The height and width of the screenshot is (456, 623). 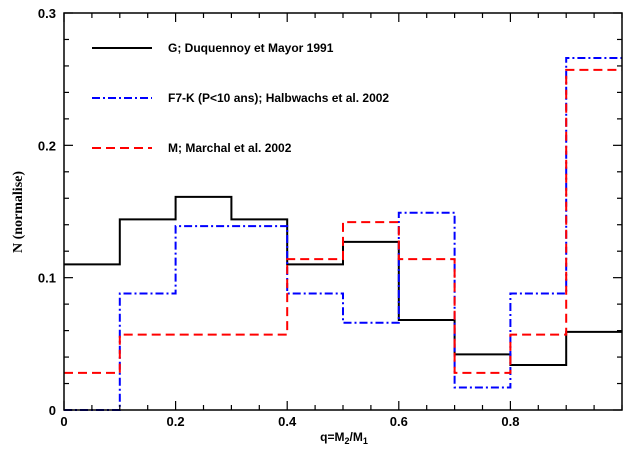 What do you see at coordinates (356, 437) in the screenshot?
I see `x-axis-label-mid: /M` at bounding box center [356, 437].